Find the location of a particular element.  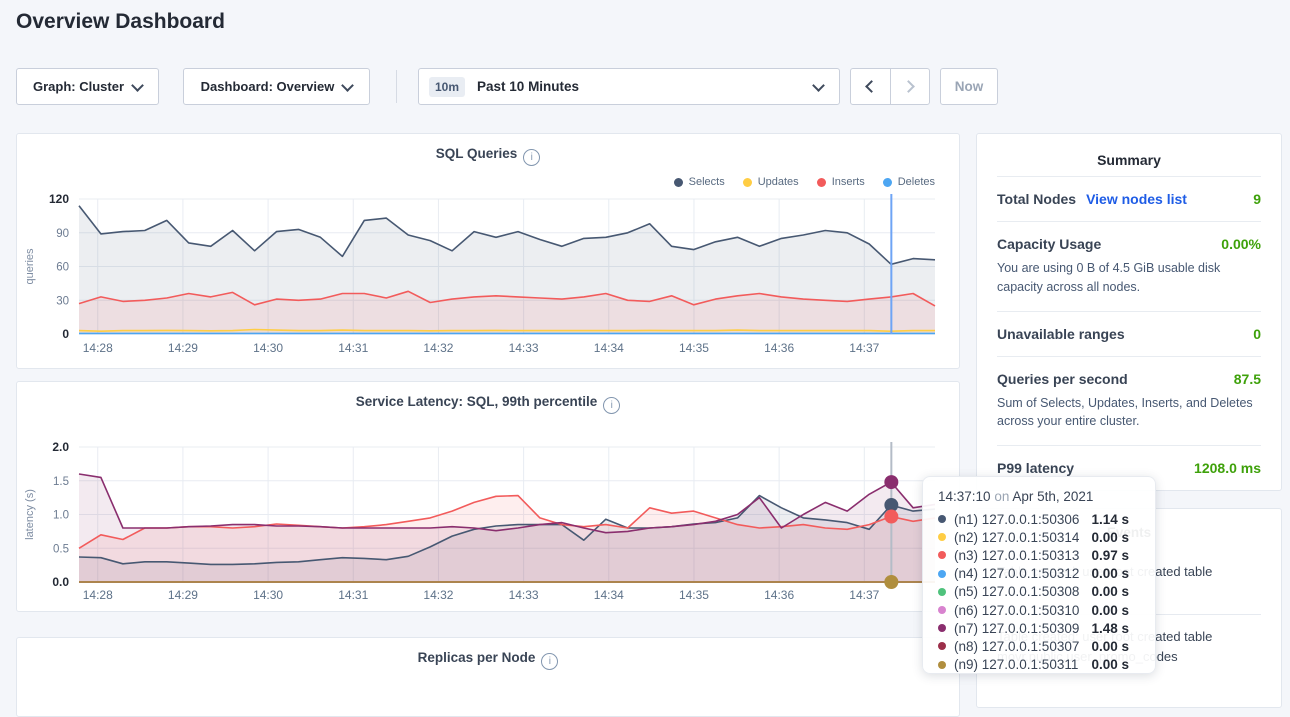

tooltip-node-label: (n1) 127.0.0.1:50306 is located at coordinates (1017, 519).